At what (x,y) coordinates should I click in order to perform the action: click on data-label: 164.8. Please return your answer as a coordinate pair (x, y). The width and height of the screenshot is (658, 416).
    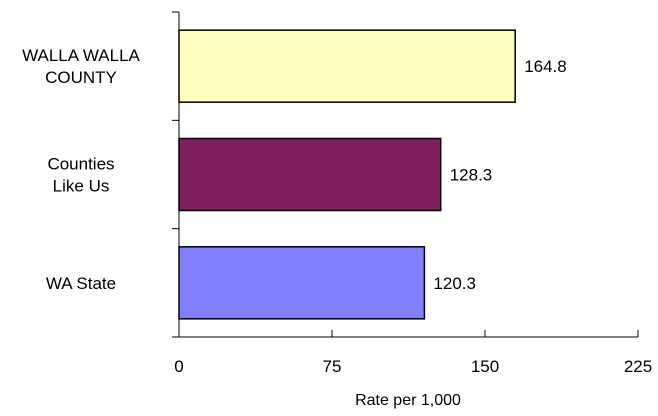
    Looking at the image, I should click on (545, 66).